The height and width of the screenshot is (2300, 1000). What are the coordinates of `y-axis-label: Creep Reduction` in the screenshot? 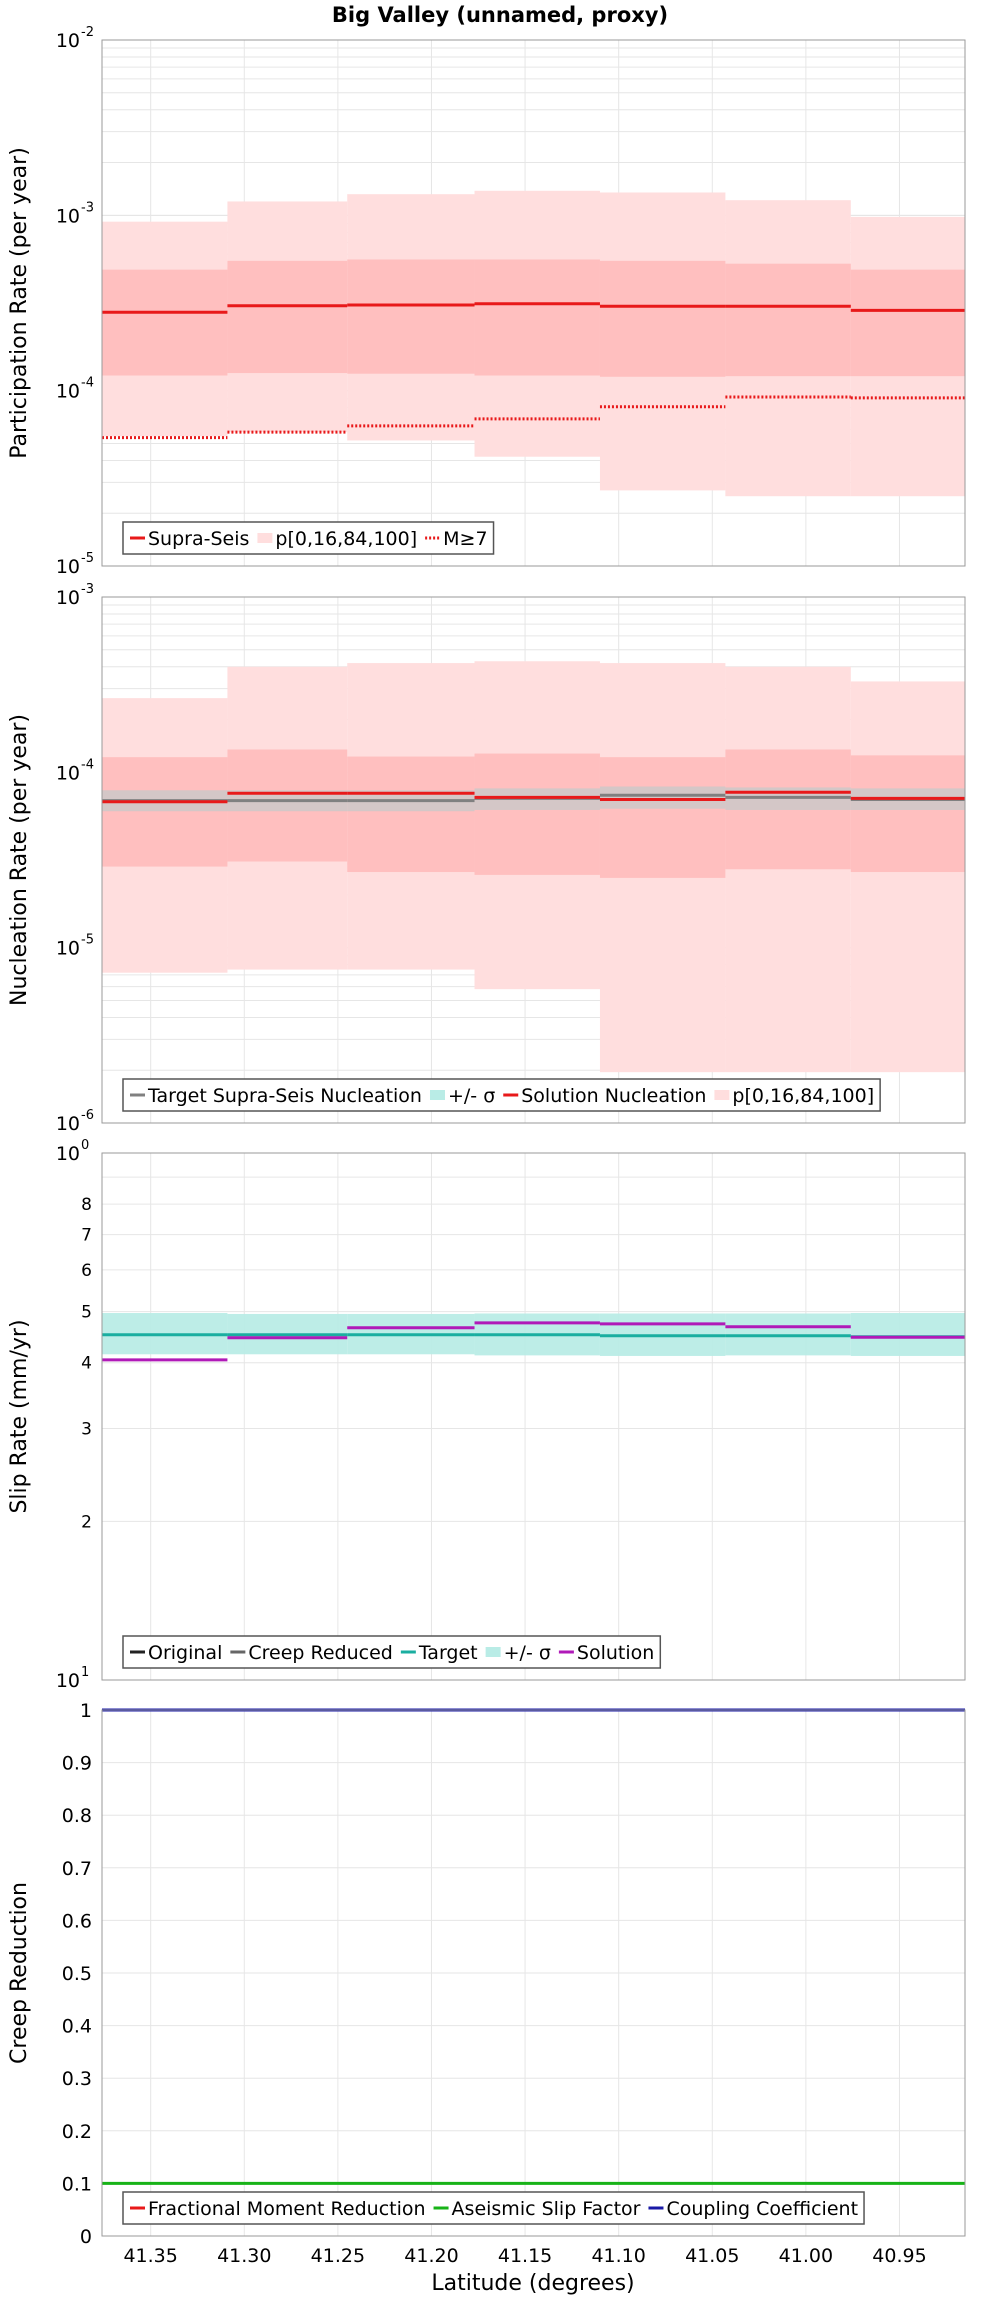 It's located at (19, 1973).